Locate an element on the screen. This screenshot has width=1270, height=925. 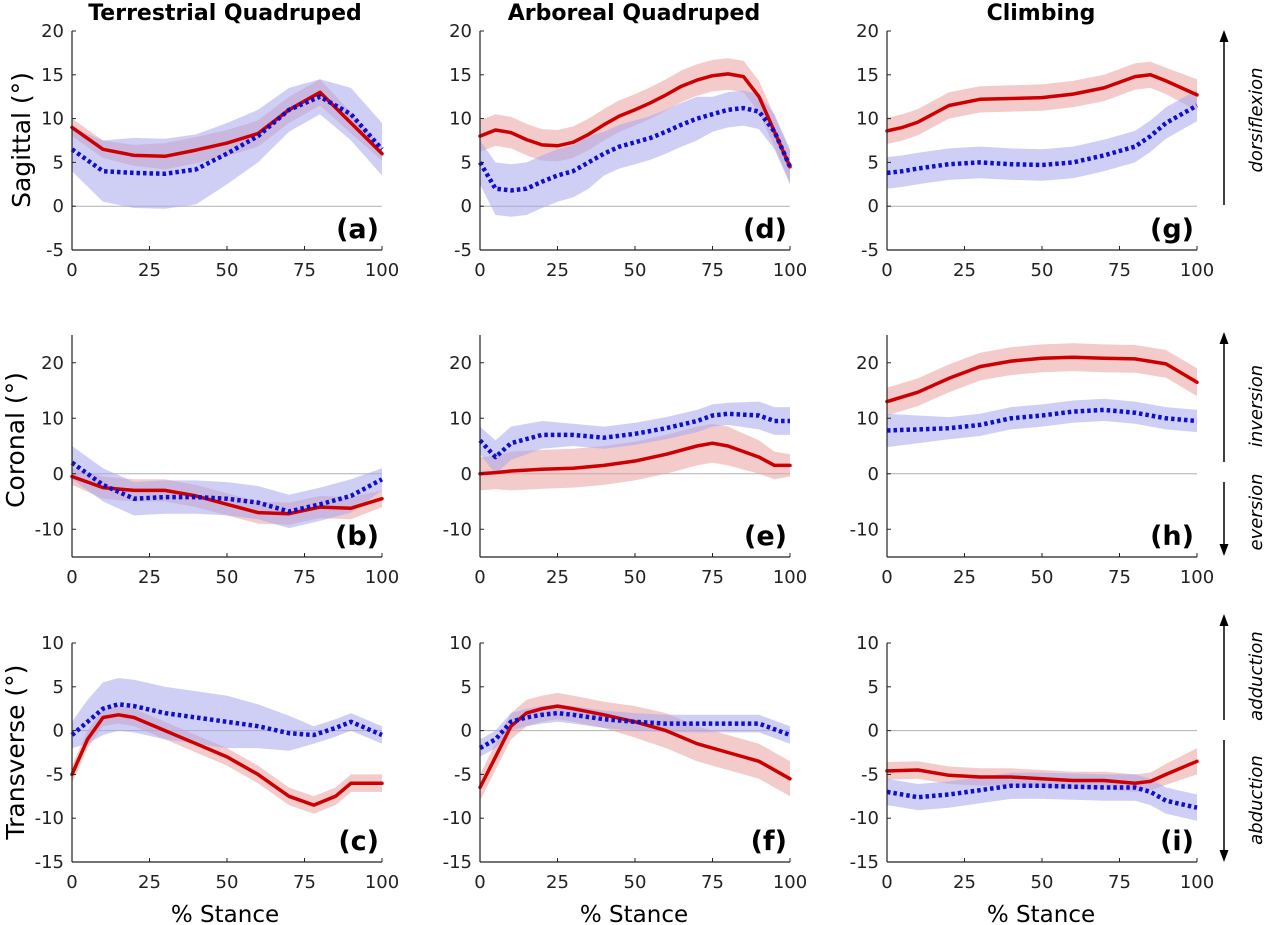
band-h-blue is located at coordinates (1042, 423).